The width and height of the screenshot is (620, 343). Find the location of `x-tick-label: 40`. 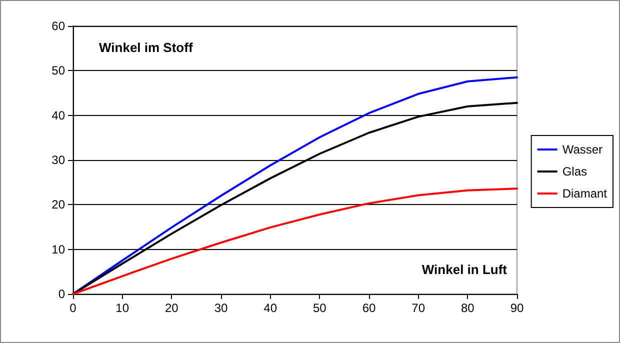

x-tick-label: 40 is located at coordinates (271, 308).